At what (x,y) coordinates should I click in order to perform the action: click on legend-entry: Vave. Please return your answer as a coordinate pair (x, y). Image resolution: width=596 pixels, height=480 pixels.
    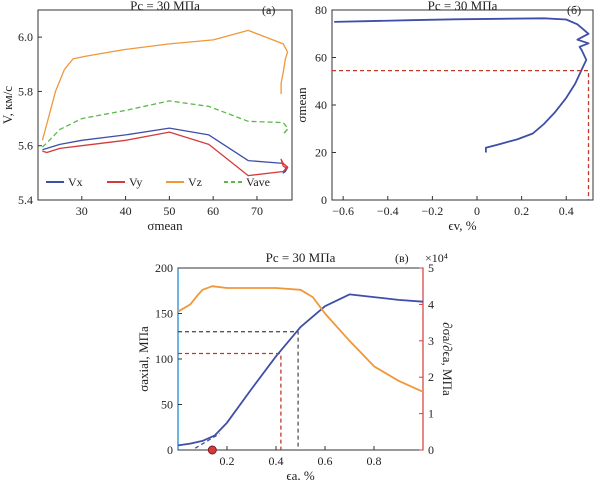
    Looking at the image, I should click on (258, 182).